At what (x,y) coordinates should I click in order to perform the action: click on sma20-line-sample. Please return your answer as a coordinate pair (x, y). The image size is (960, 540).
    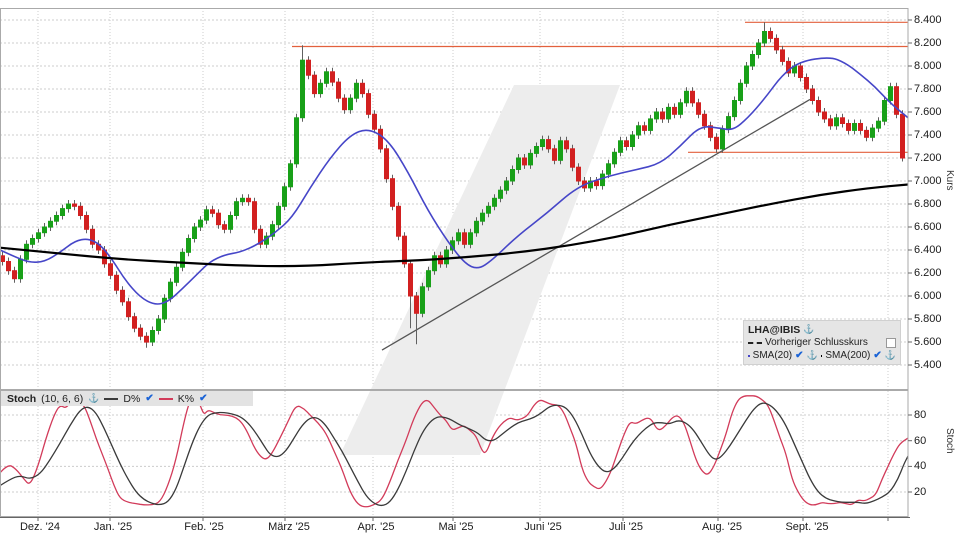
    Looking at the image, I should click on (749, 355).